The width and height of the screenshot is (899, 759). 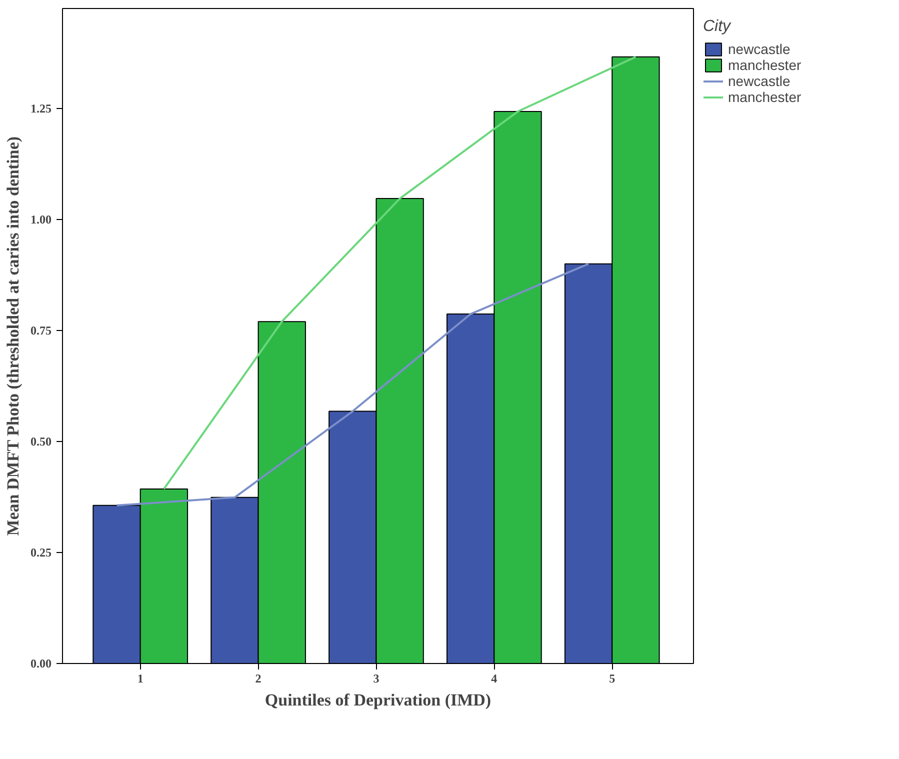 I want to click on y-tick-label: 0.75, so click(x=41, y=330).